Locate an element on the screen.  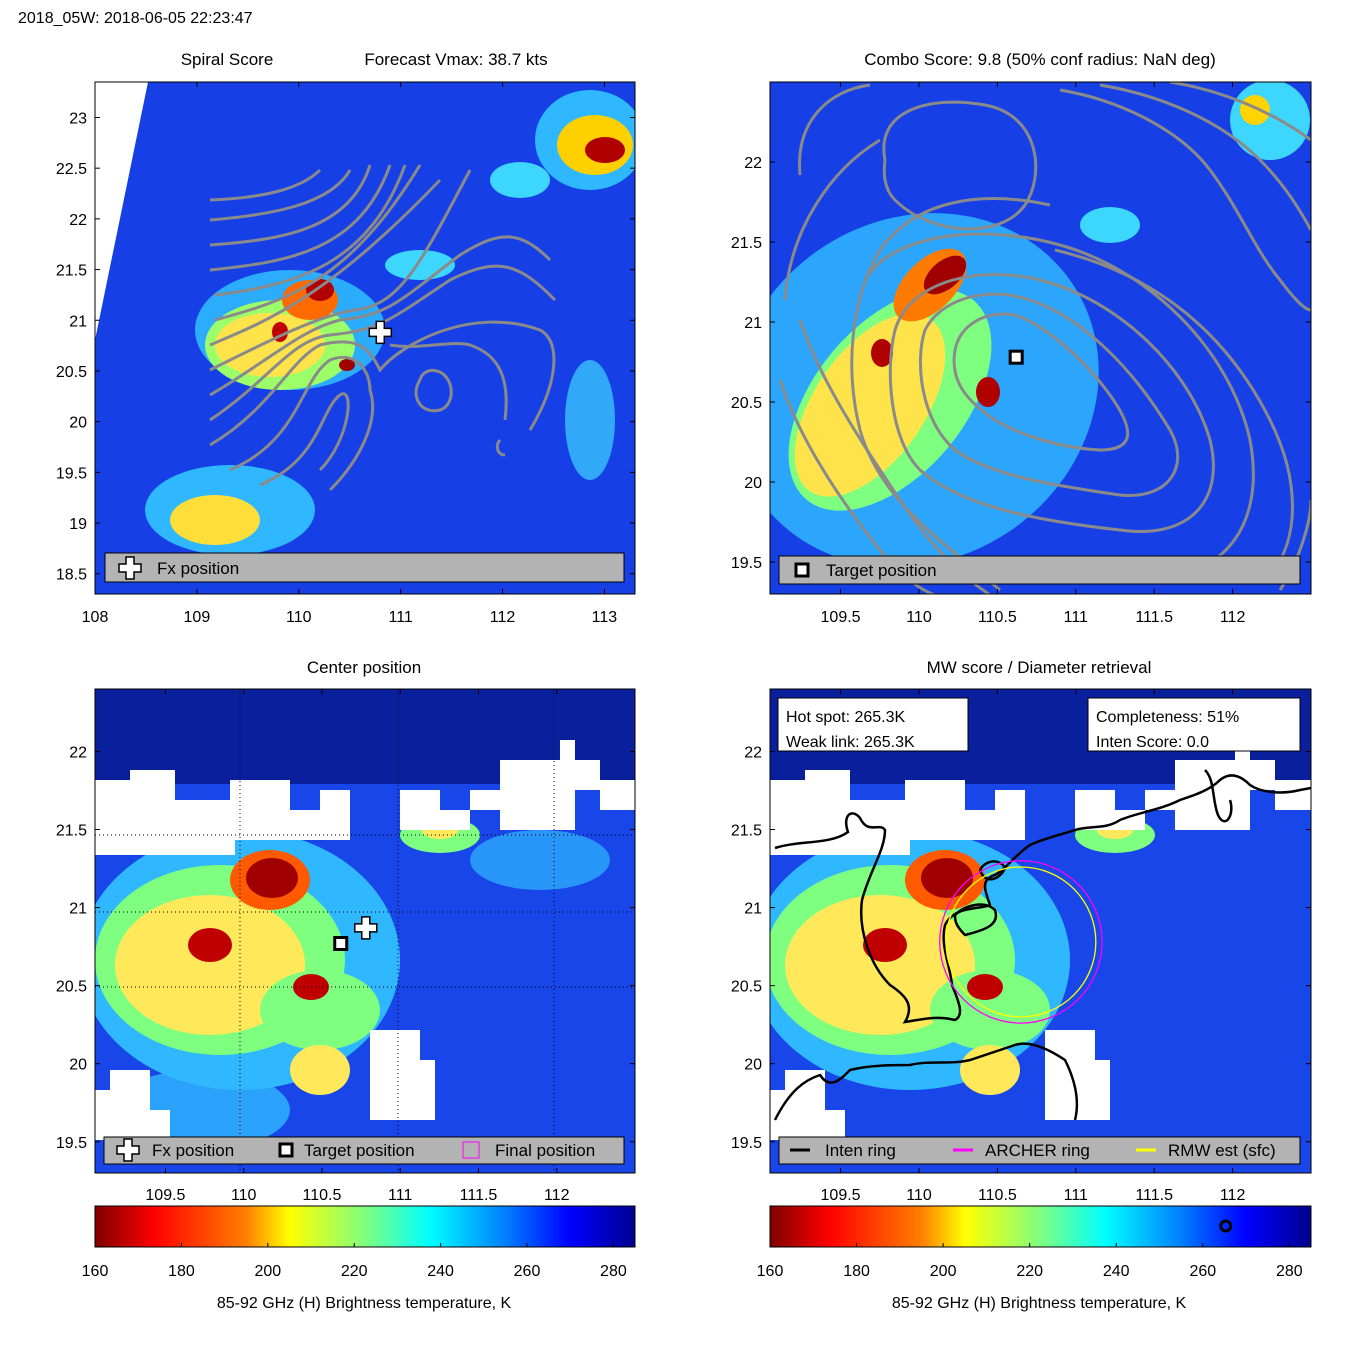
mw-legend: Inten ring ARCHER ring RMW est (sfc) is located at coordinates (1039, 1150).